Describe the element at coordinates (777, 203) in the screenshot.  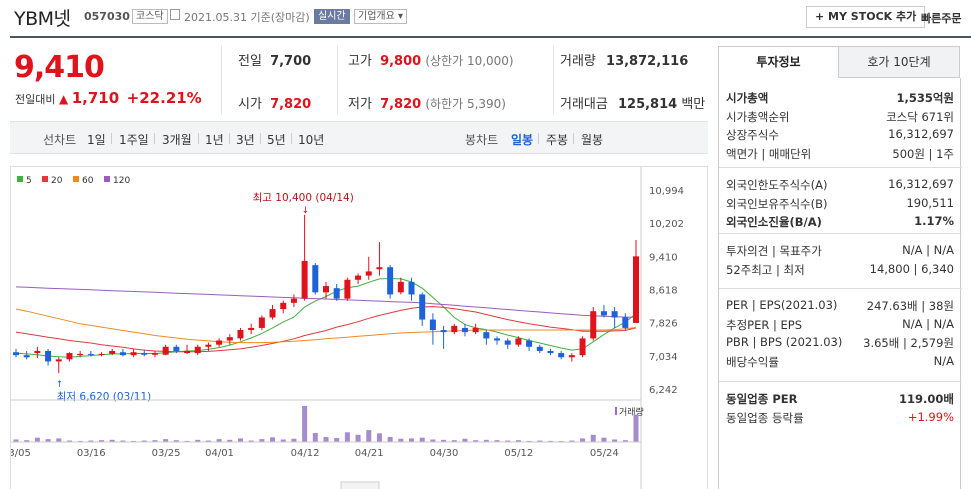
I see `invest-row-label: 외국인보유주식수(B)` at that location.